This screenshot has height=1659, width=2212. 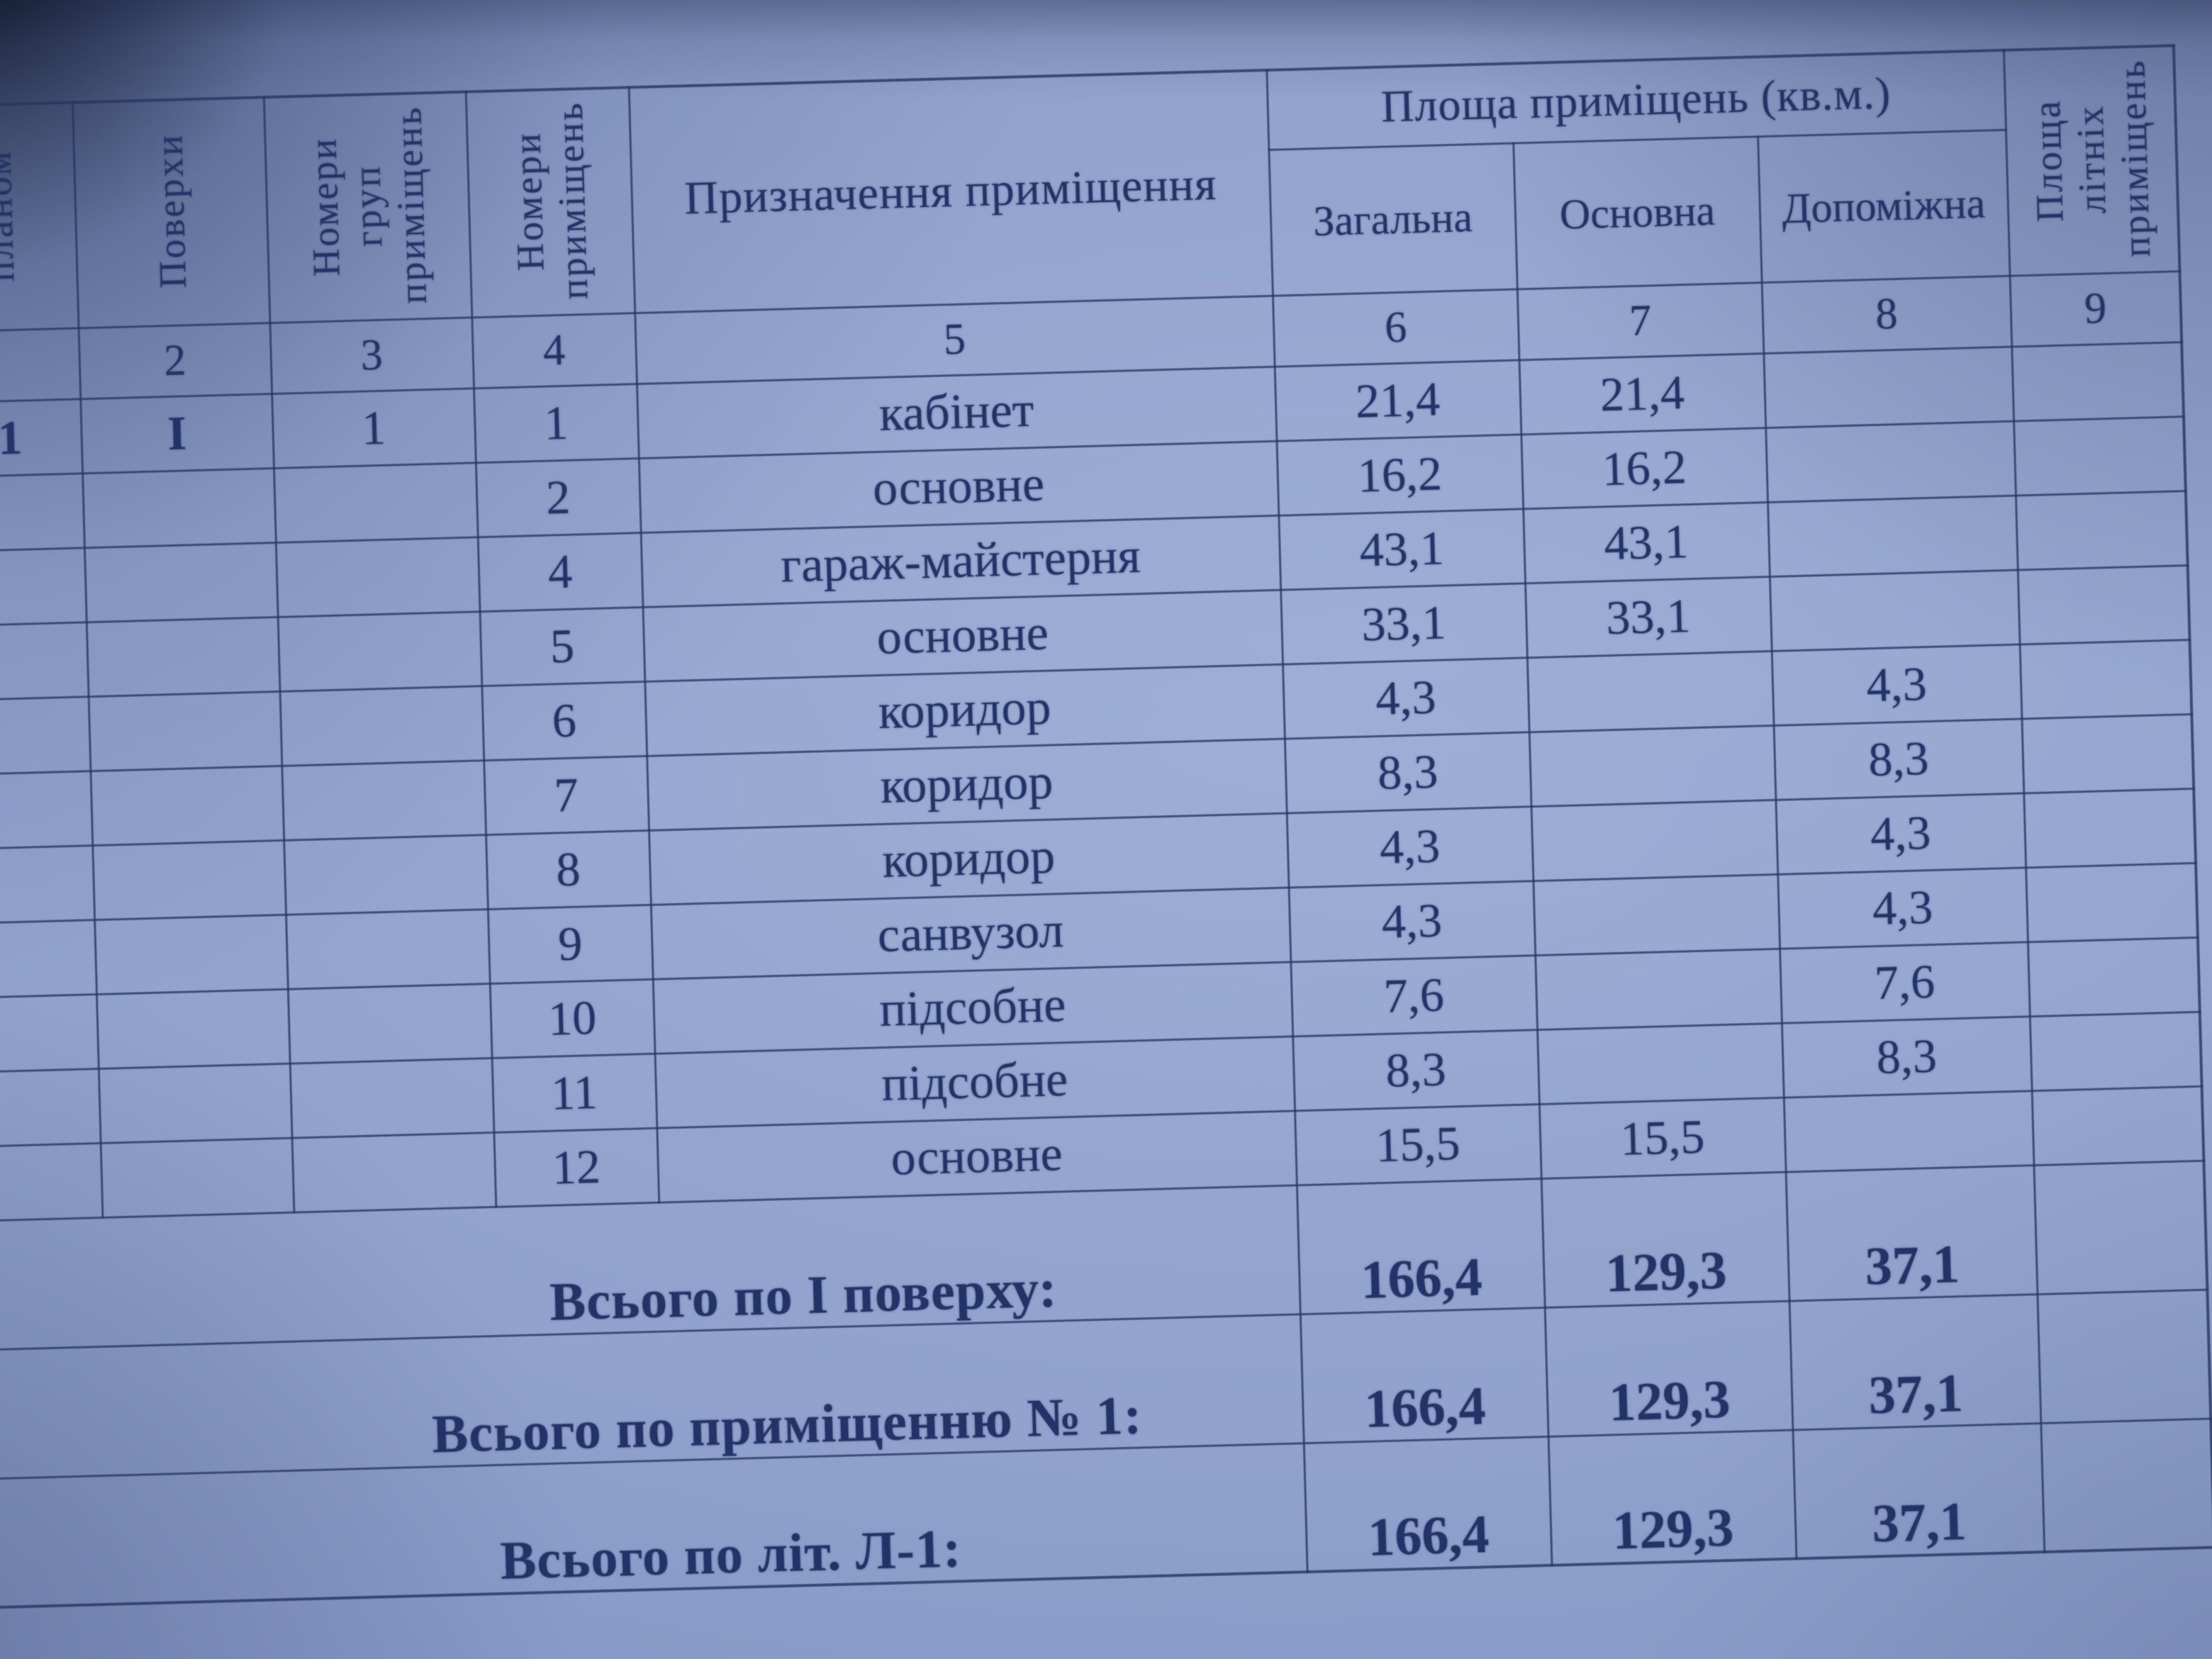 I want to click on cell-main: 33,1, so click(x=1649, y=617).